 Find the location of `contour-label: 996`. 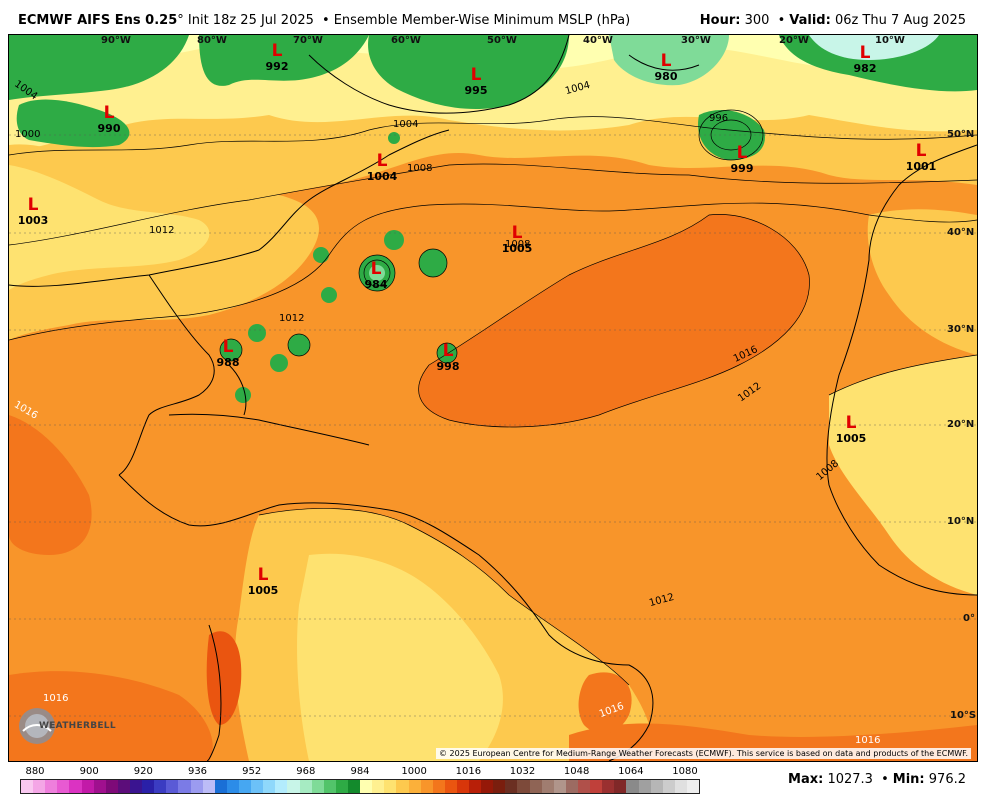

contour-label: 996 is located at coordinates (719, 118).